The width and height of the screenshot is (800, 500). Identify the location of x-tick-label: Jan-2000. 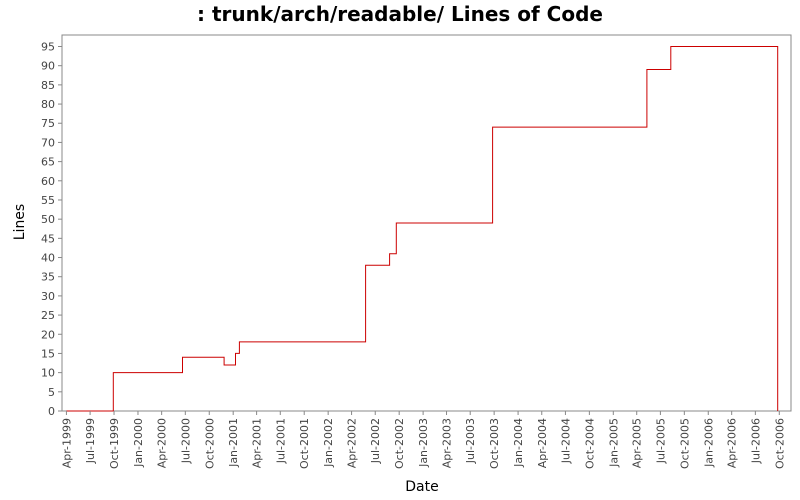
(138, 443).